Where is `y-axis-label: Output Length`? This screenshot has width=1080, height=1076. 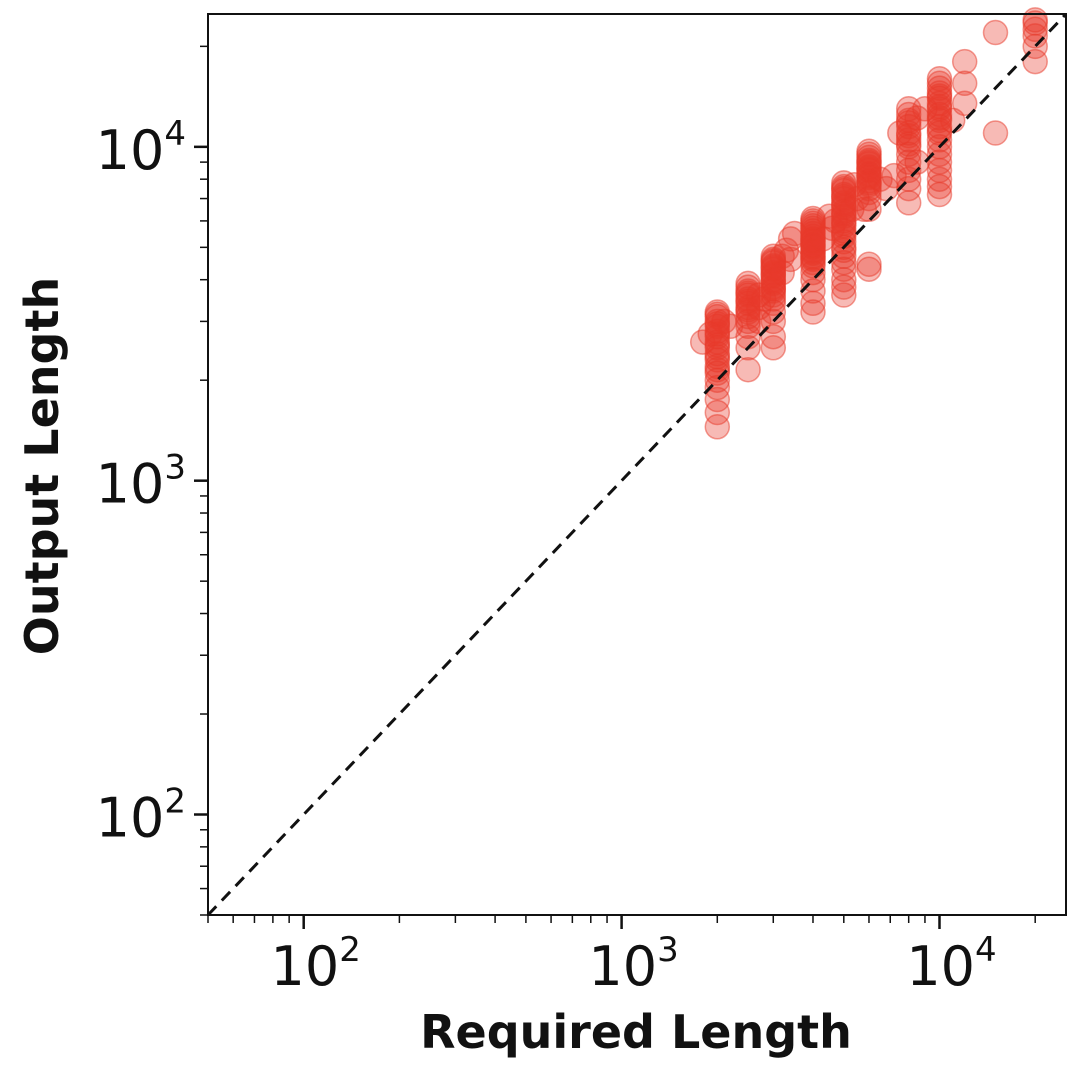 y-axis-label: Output Length is located at coordinates (42, 466).